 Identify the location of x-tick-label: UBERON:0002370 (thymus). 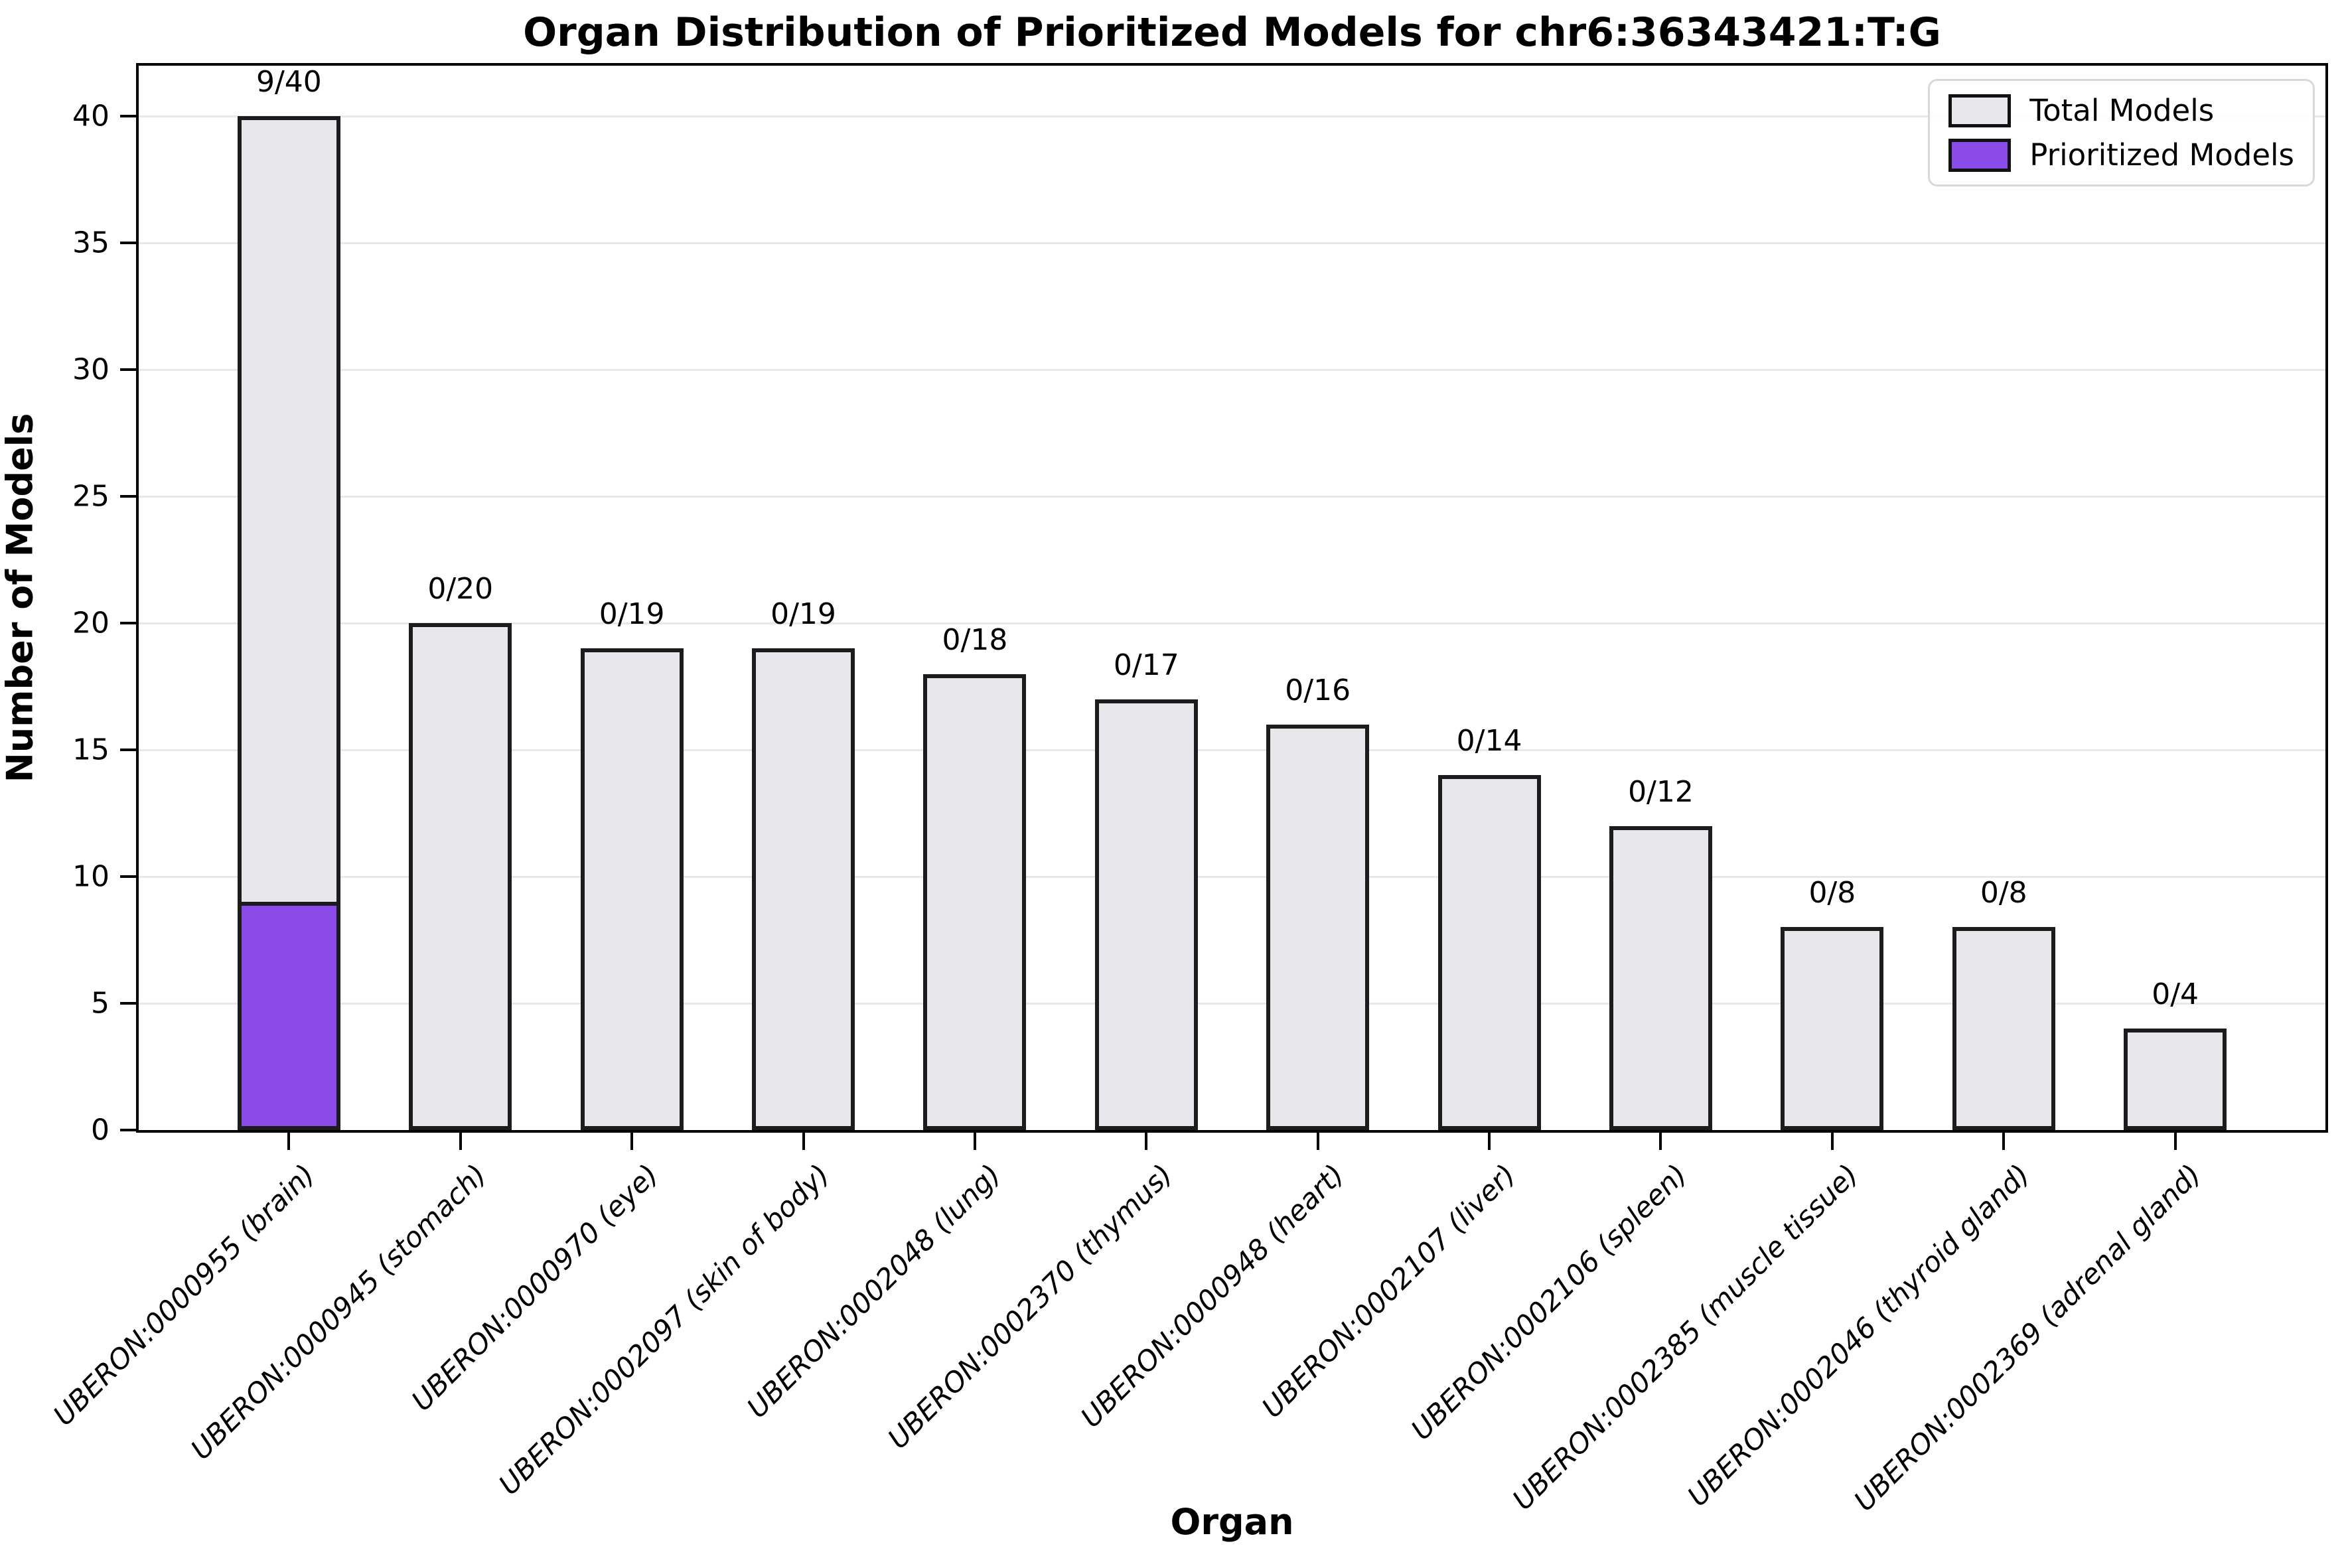
(1030, 1306).